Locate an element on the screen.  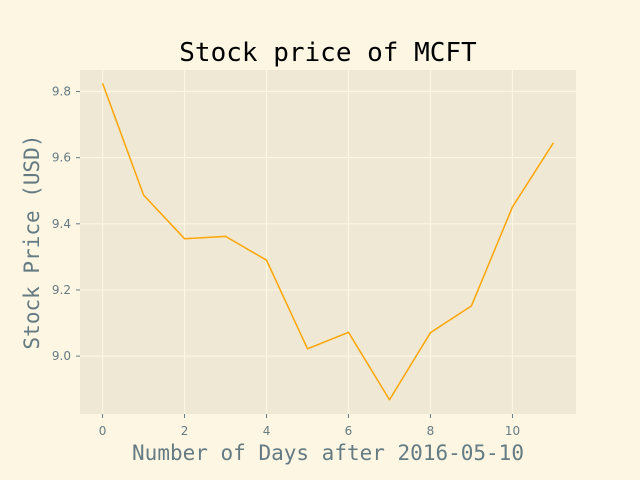
y-tick-label: 9.6 is located at coordinates (61, 158).